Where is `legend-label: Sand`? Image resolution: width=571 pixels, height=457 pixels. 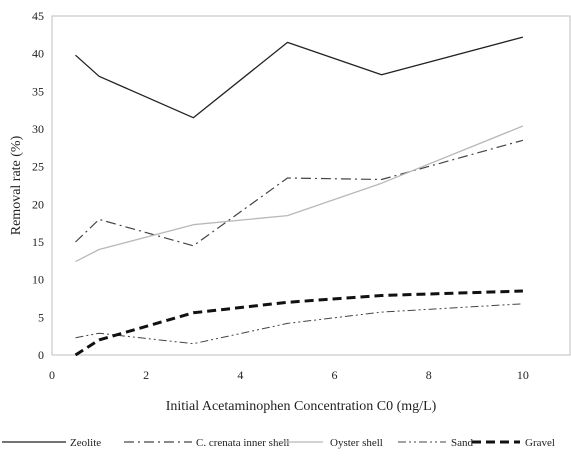
legend-label: Sand is located at coordinates (462, 443).